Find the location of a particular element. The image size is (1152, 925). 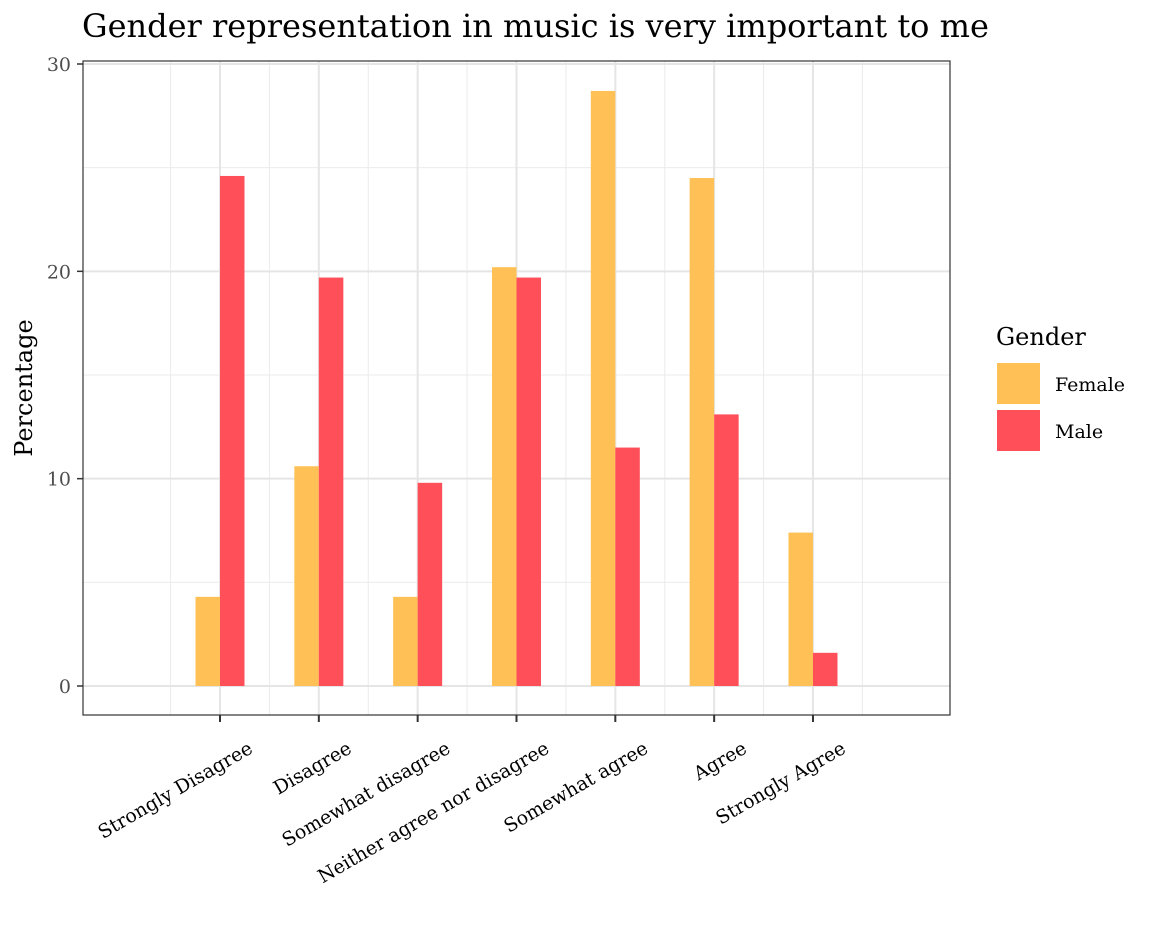

legend-key-female is located at coordinates (1018, 383).